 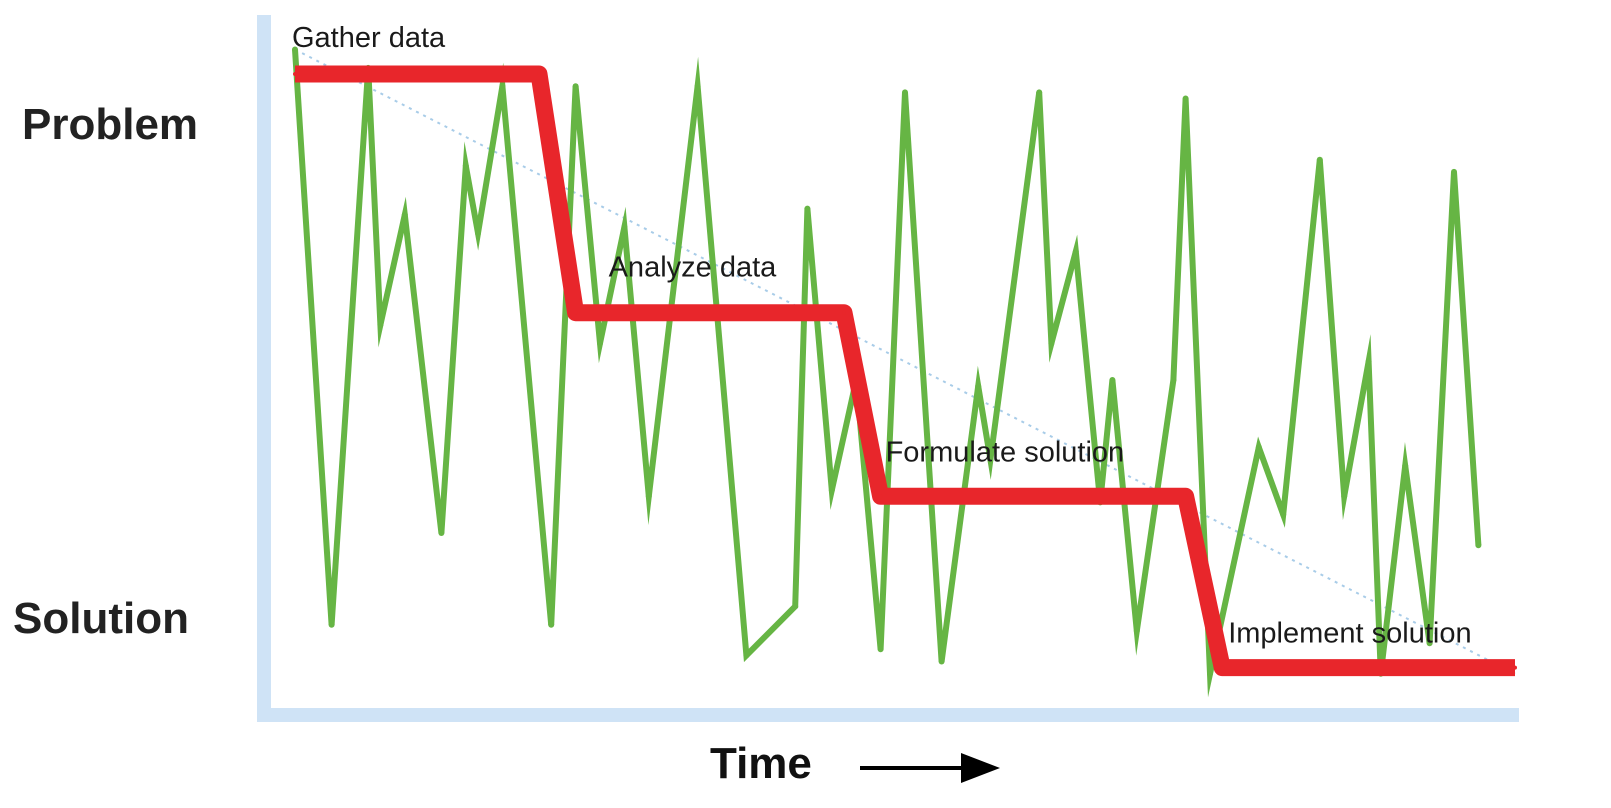 What do you see at coordinates (693, 268) in the screenshot?
I see `stage-label-2: Analyze data` at bounding box center [693, 268].